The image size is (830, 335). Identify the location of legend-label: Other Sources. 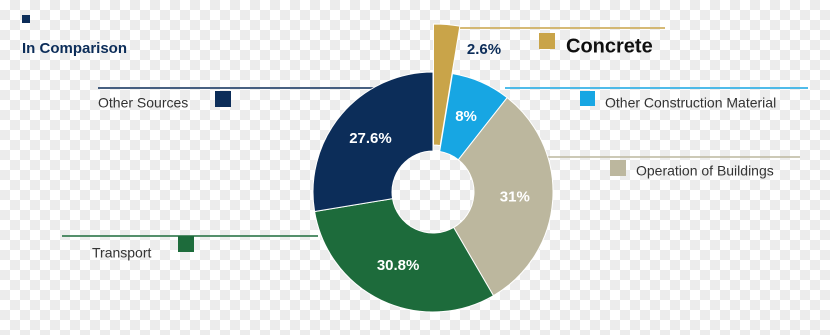
(143, 103).